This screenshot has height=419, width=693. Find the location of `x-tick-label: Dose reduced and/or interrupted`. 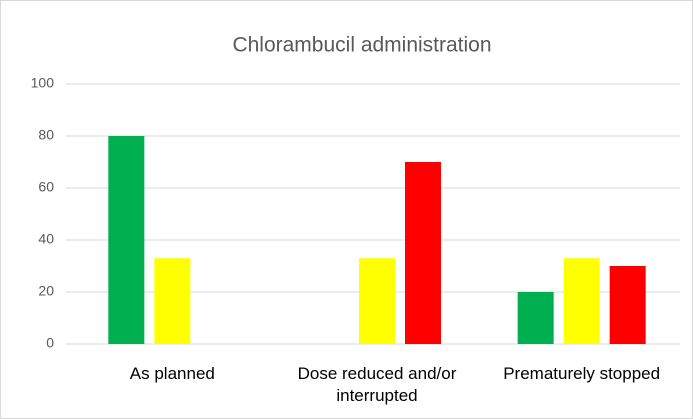

x-tick-label: Dose reduced and/or interrupted is located at coordinates (377, 384).